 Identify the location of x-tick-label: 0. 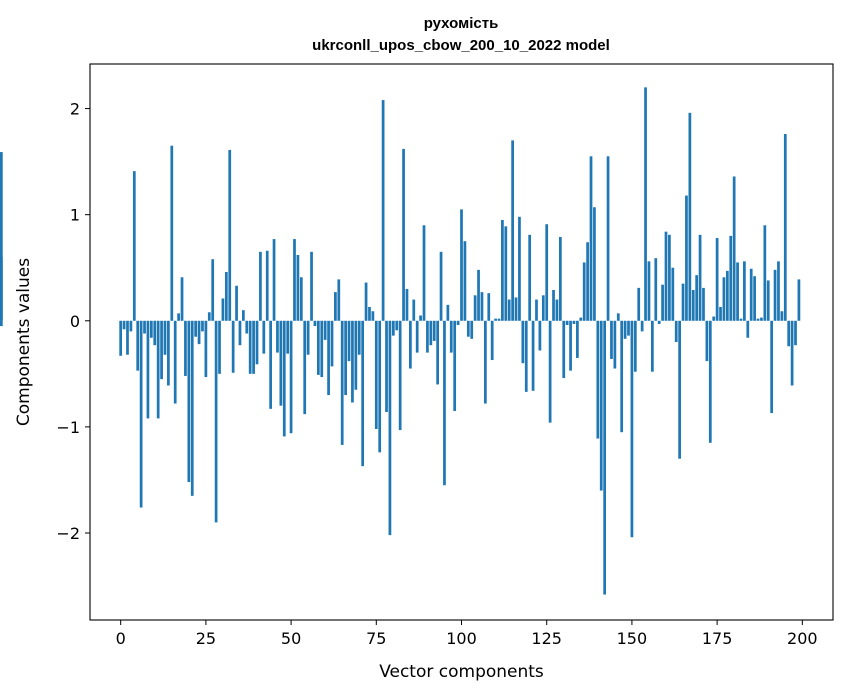
(121, 638).